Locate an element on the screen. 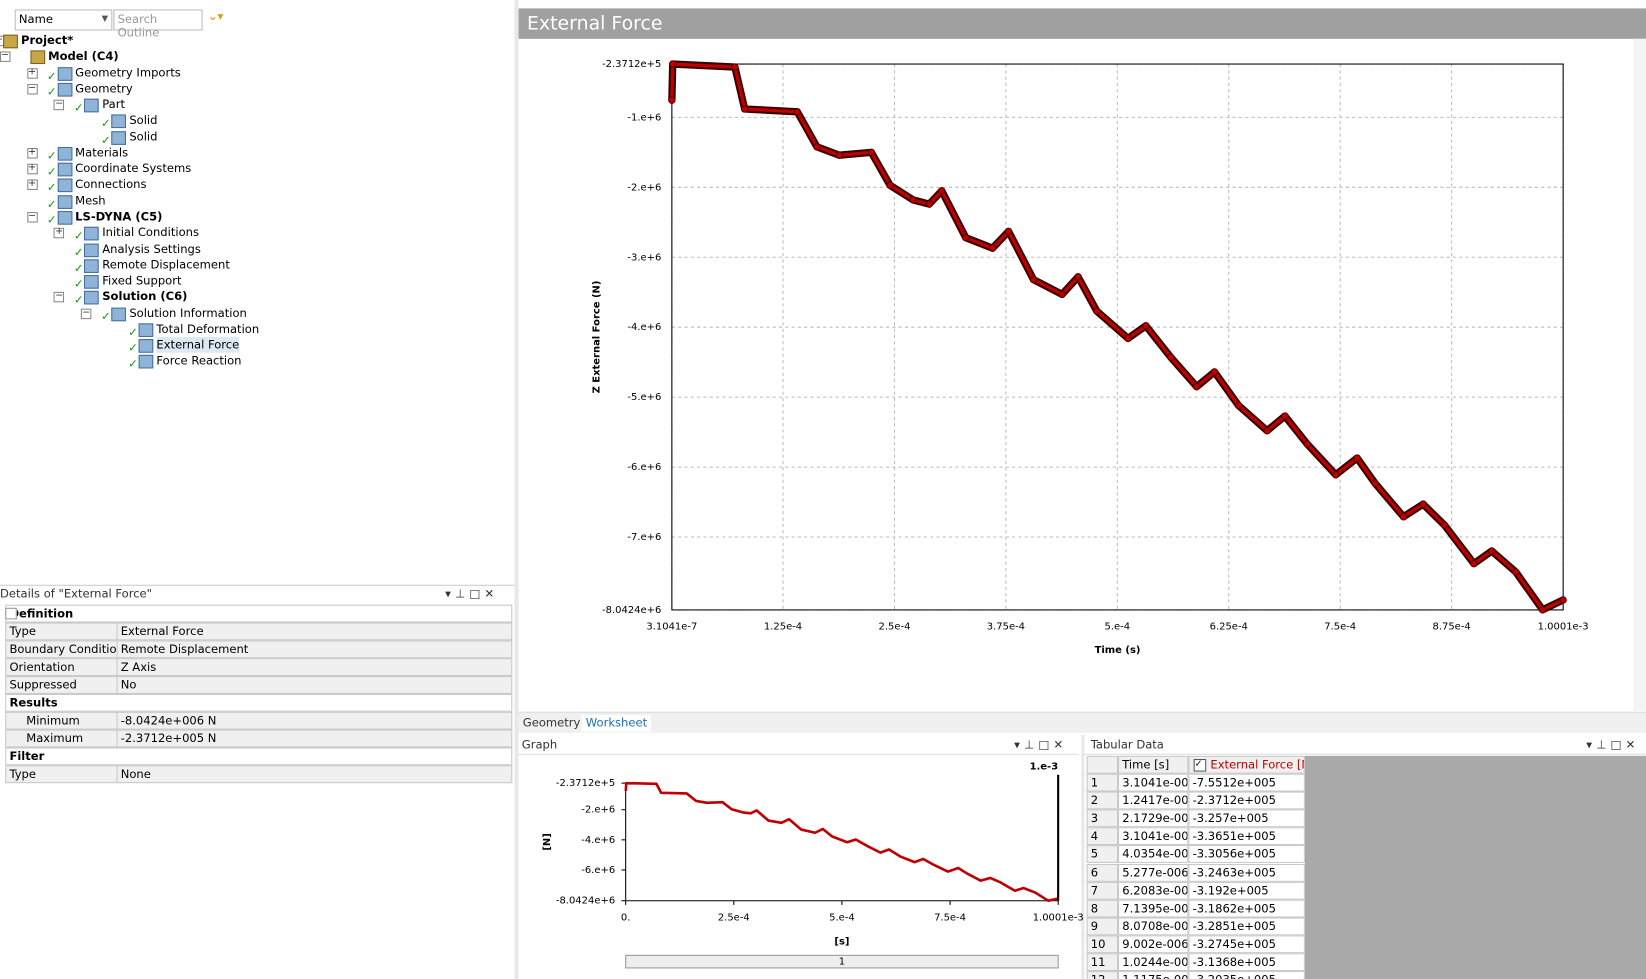  property-value: External Force is located at coordinates (314, 631).